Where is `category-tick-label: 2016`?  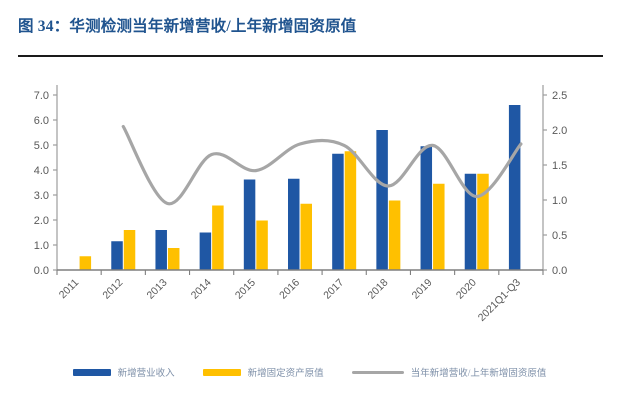
category-tick-label: 2016 is located at coordinates (289, 289).